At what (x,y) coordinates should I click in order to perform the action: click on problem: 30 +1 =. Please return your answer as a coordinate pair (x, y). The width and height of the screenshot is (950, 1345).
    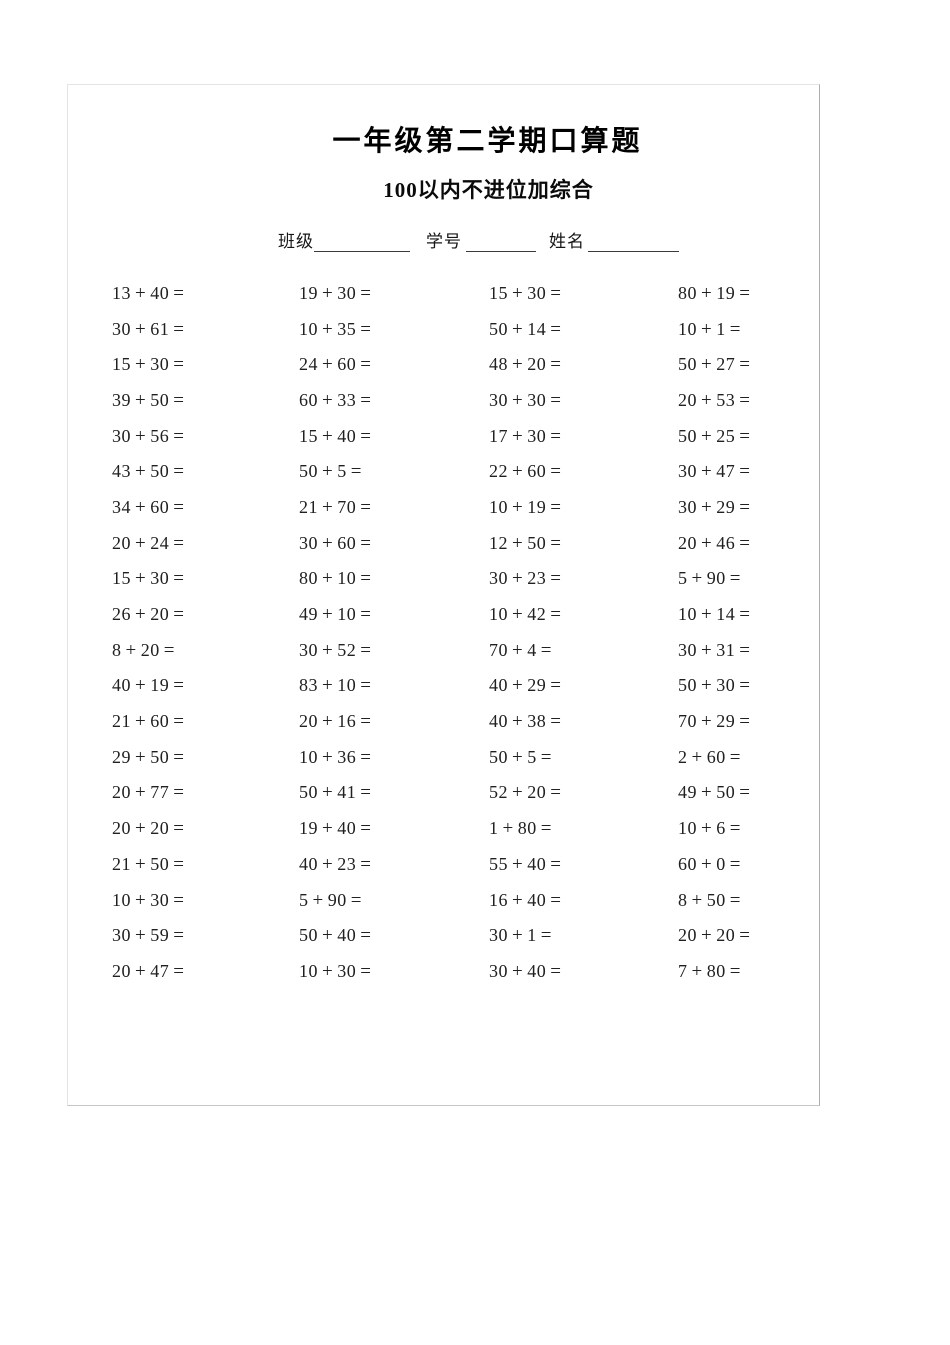
    Looking at the image, I should click on (520, 936).